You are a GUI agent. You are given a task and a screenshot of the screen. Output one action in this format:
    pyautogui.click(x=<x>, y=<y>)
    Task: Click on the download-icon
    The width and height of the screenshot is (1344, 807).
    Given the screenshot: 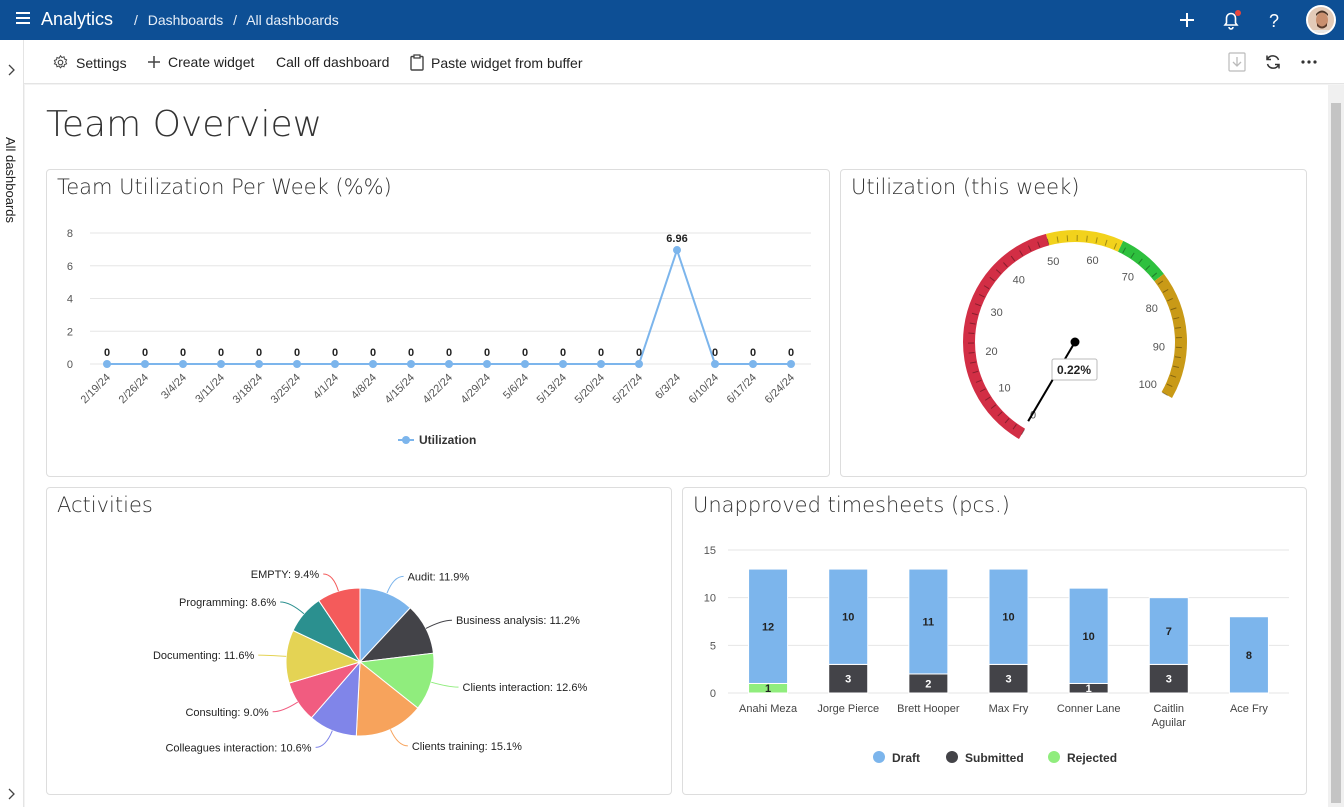 What is the action you would take?
    pyautogui.click(x=1237, y=62)
    